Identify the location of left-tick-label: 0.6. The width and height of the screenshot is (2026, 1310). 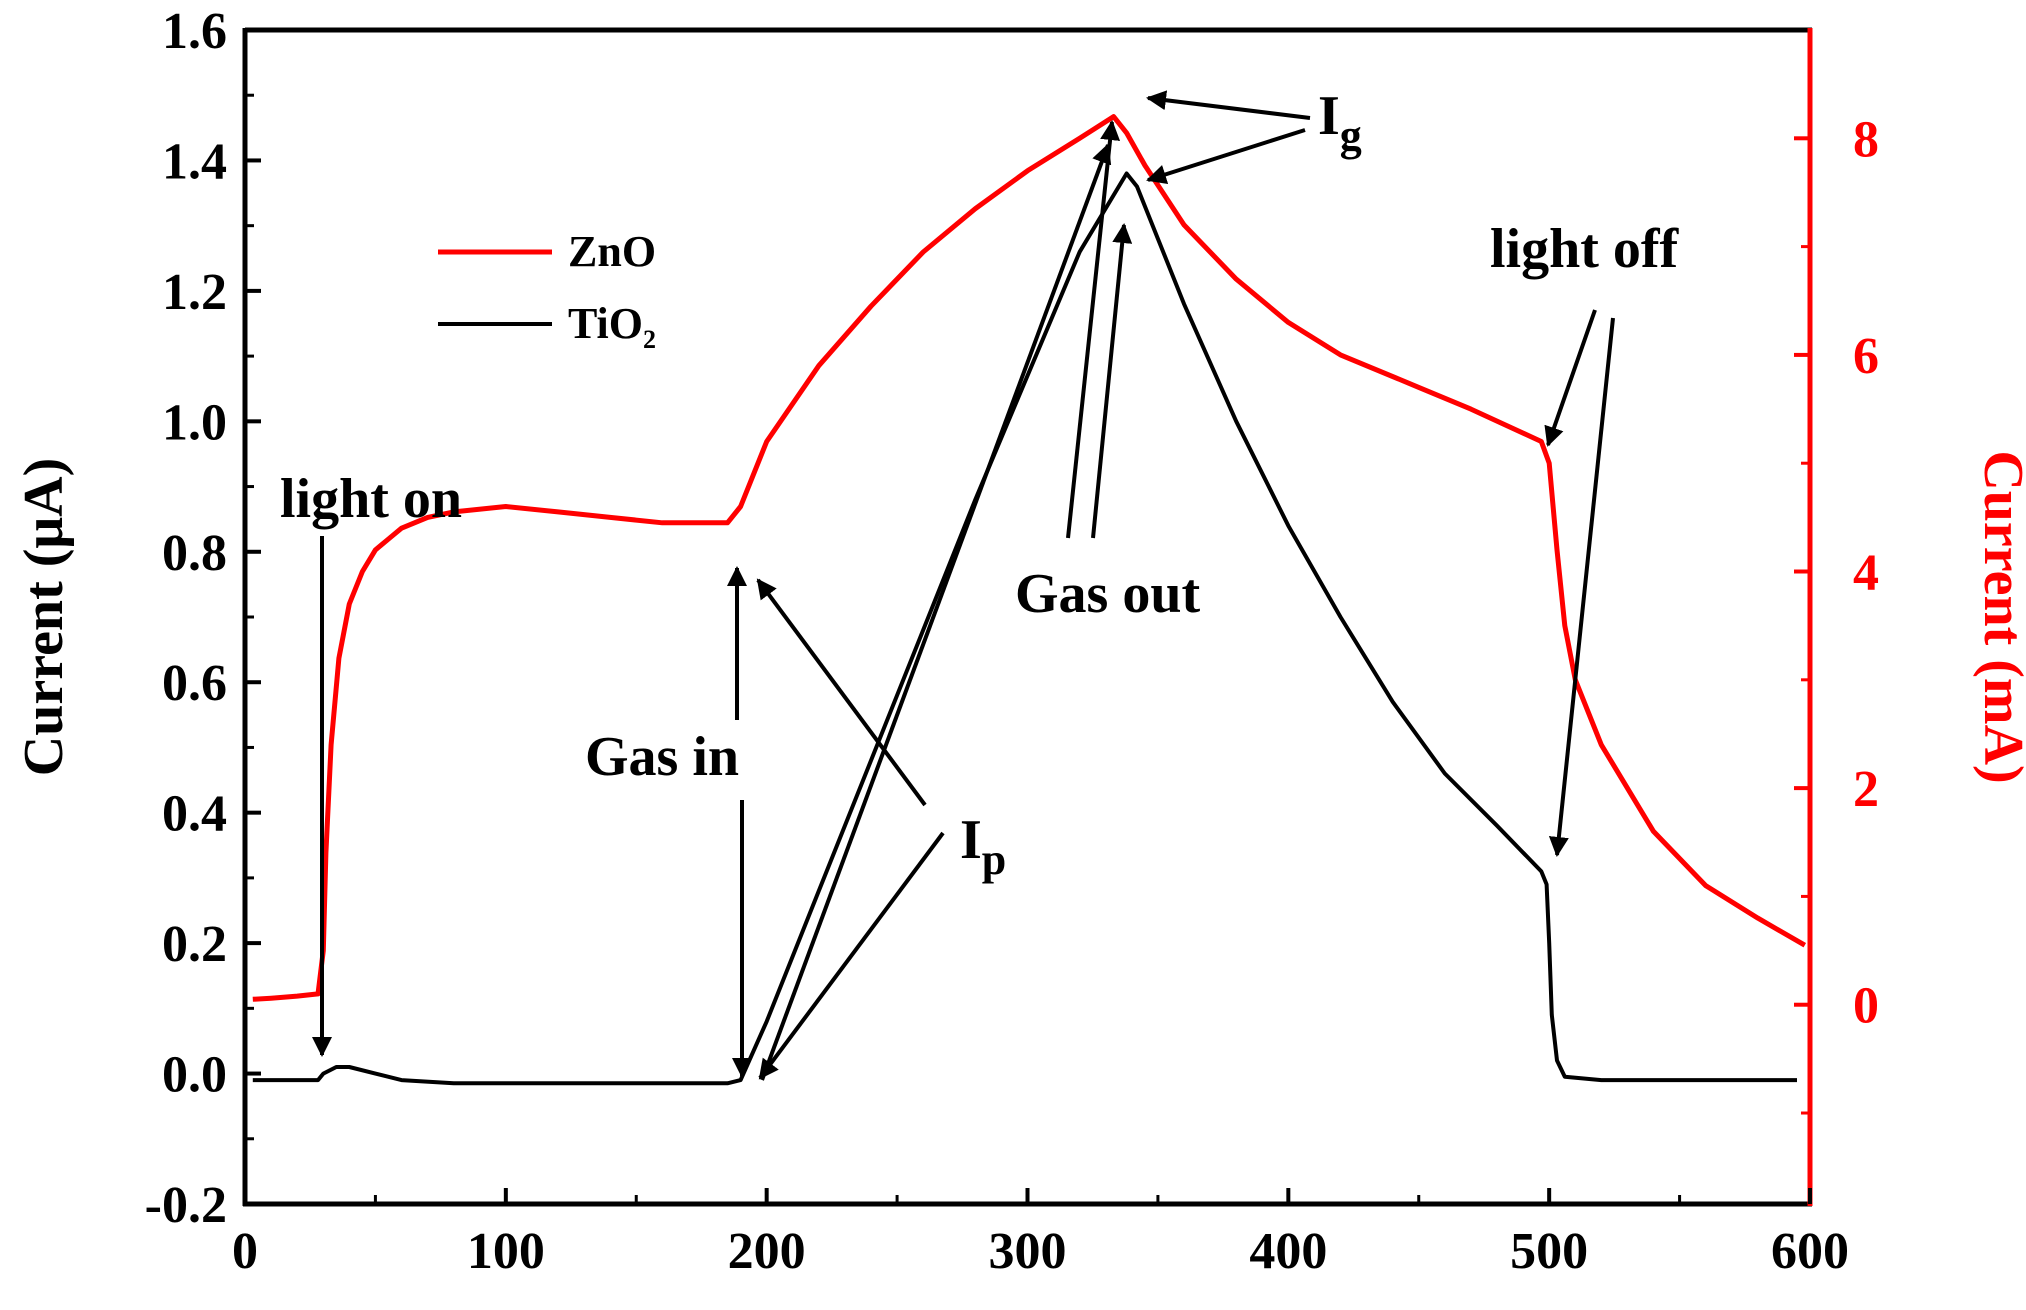
(194, 683).